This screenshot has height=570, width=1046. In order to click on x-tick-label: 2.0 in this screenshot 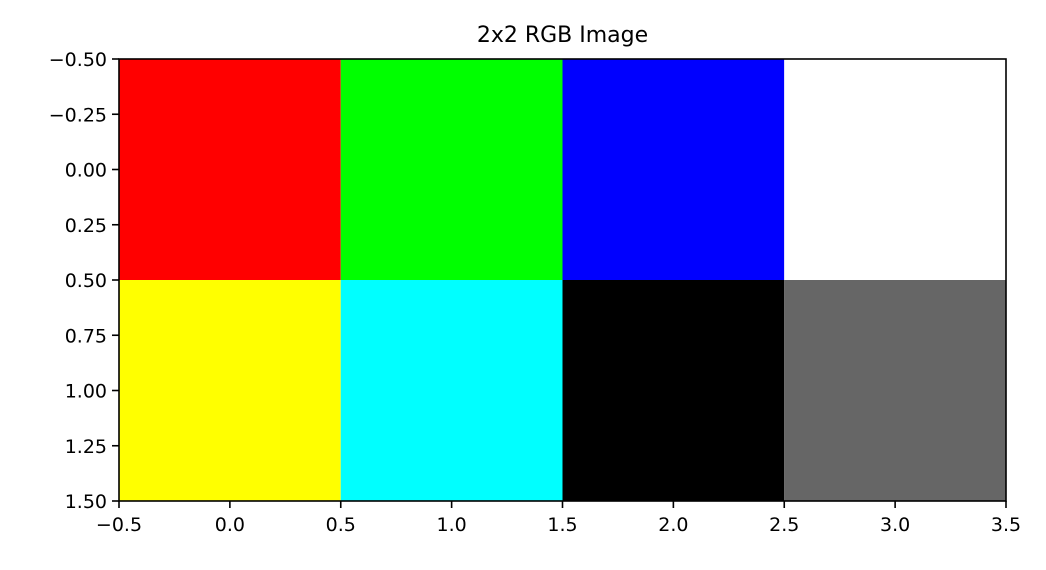, I will do `click(673, 525)`.